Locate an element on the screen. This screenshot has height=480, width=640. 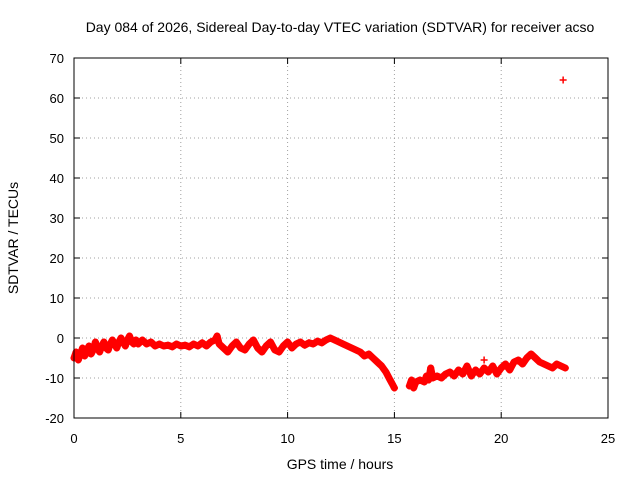
x-tick-label: 0 is located at coordinates (73, 438).